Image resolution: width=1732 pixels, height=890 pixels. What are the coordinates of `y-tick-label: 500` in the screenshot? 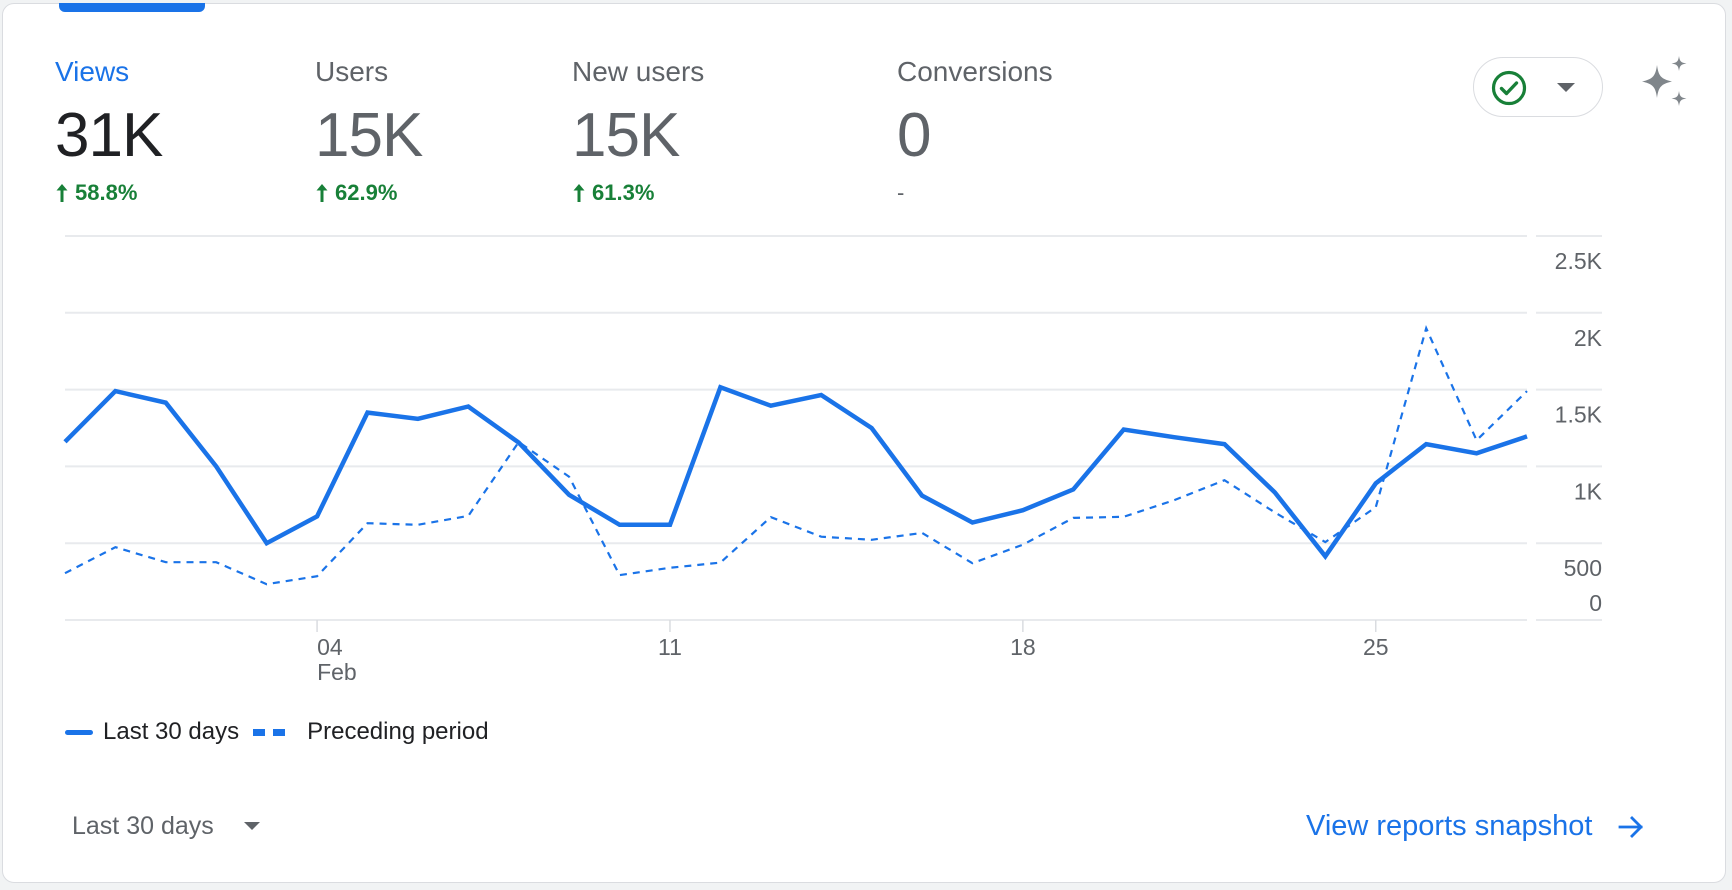 It's located at (1583, 568).